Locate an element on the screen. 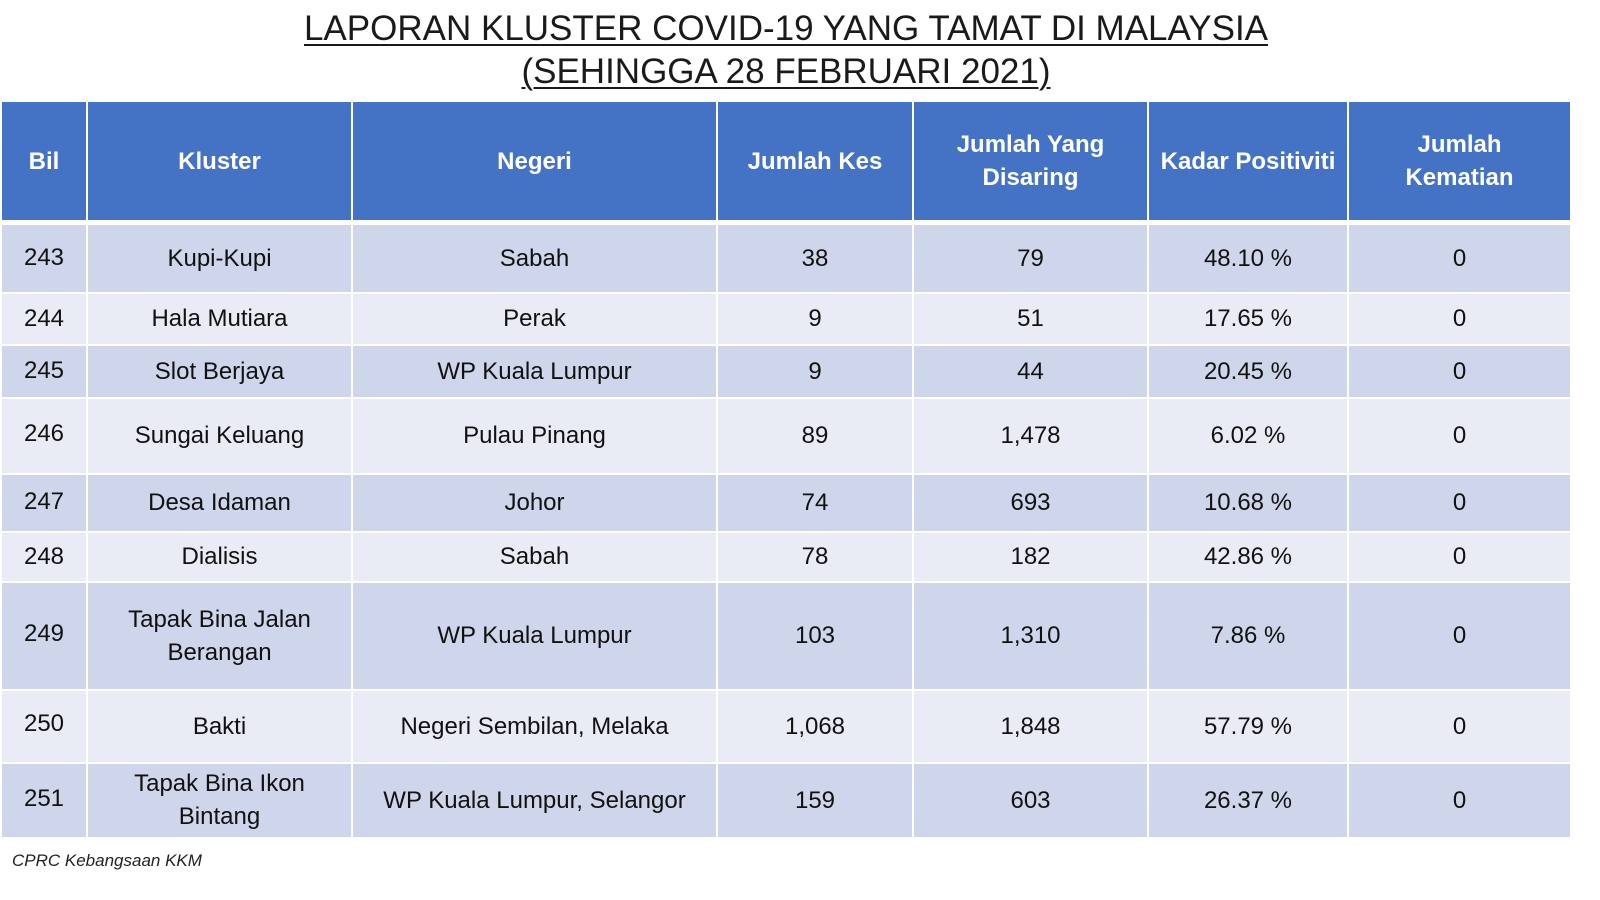 The width and height of the screenshot is (1600, 900). cell-jumlah-disaring: 79 is located at coordinates (1030, 257).